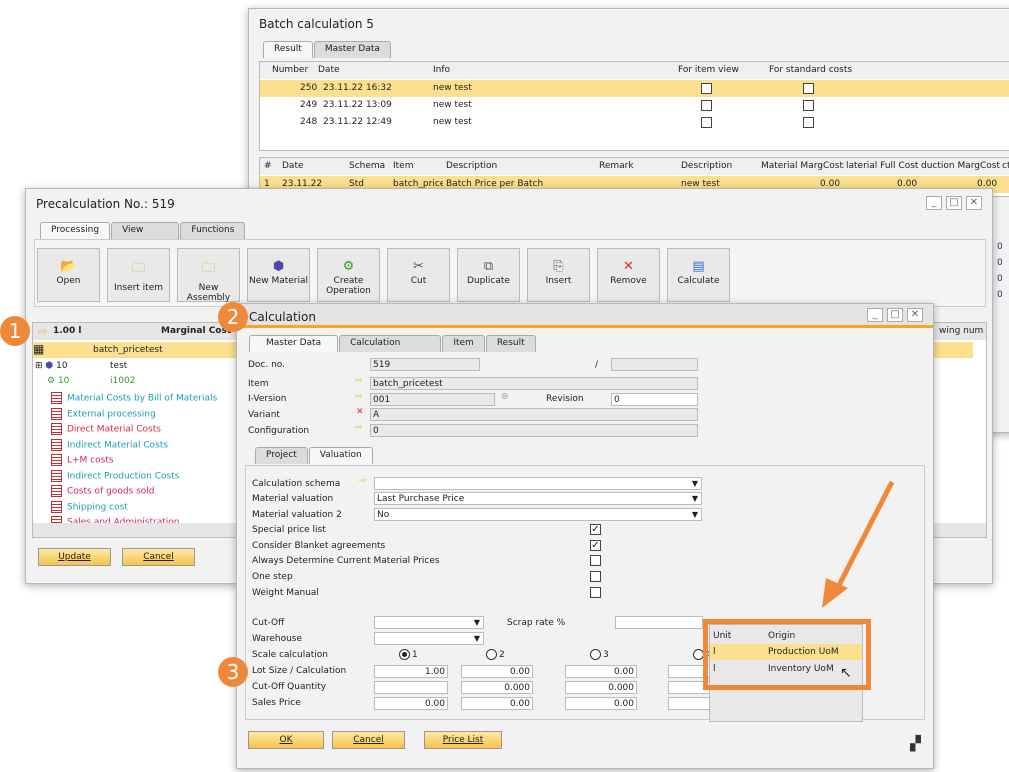 Image resolution: width=1009 pixels, height=772 pixels. What do you see at coordinates (505, 397) in the screenshot?
I see `list-icon: ⊜` at bounding box center [505, 397].